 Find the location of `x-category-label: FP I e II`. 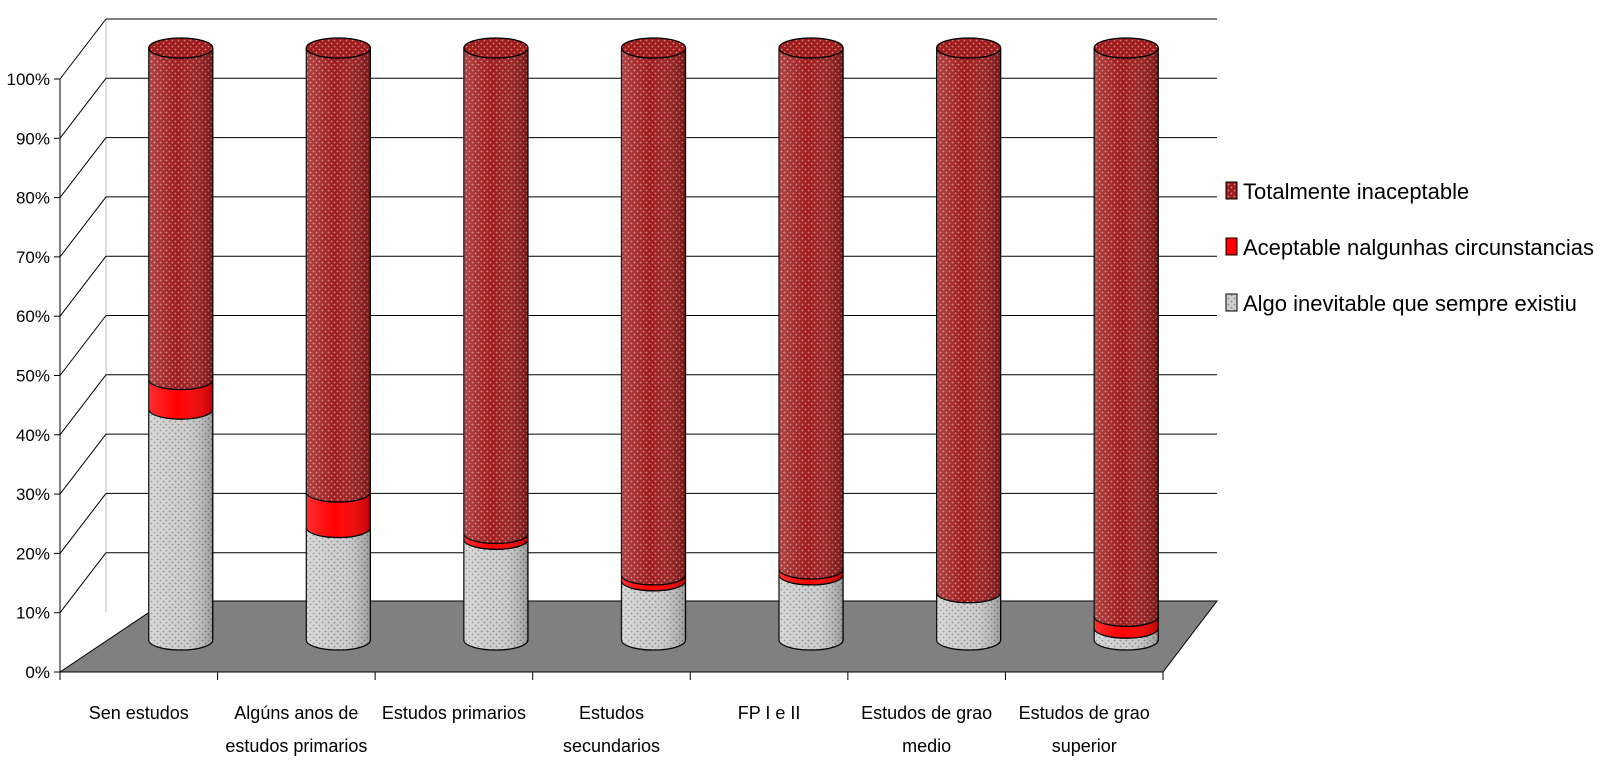

x-category-label: FP I e II is located at coordinates (769, 713).